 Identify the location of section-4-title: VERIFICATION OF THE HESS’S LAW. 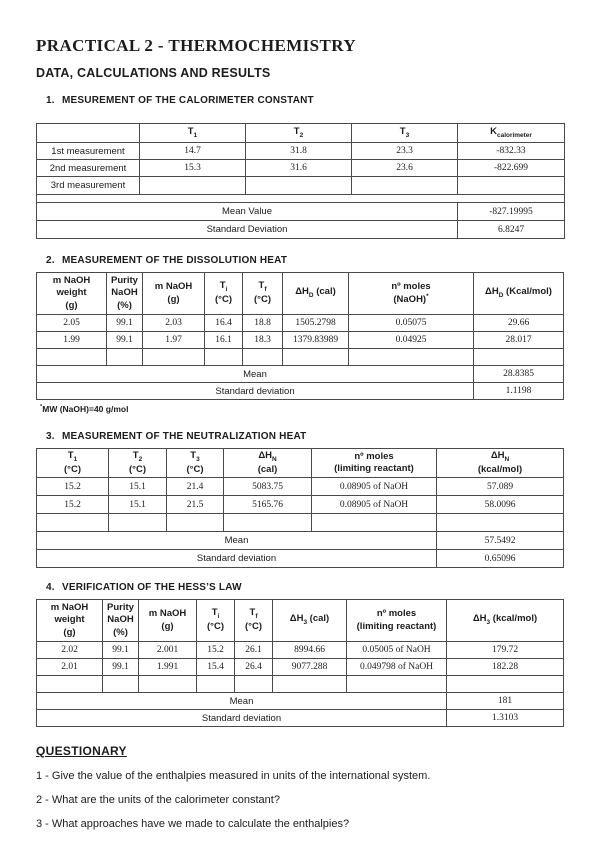
(152, 587).